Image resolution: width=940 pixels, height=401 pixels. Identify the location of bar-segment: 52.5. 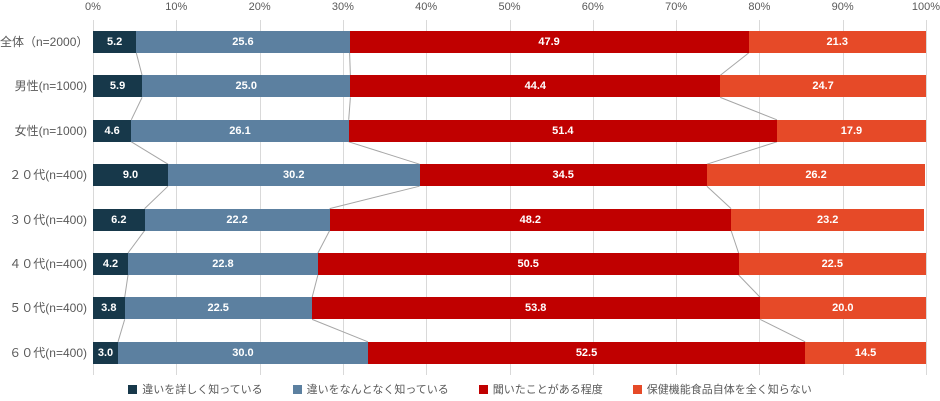
(586, 352).